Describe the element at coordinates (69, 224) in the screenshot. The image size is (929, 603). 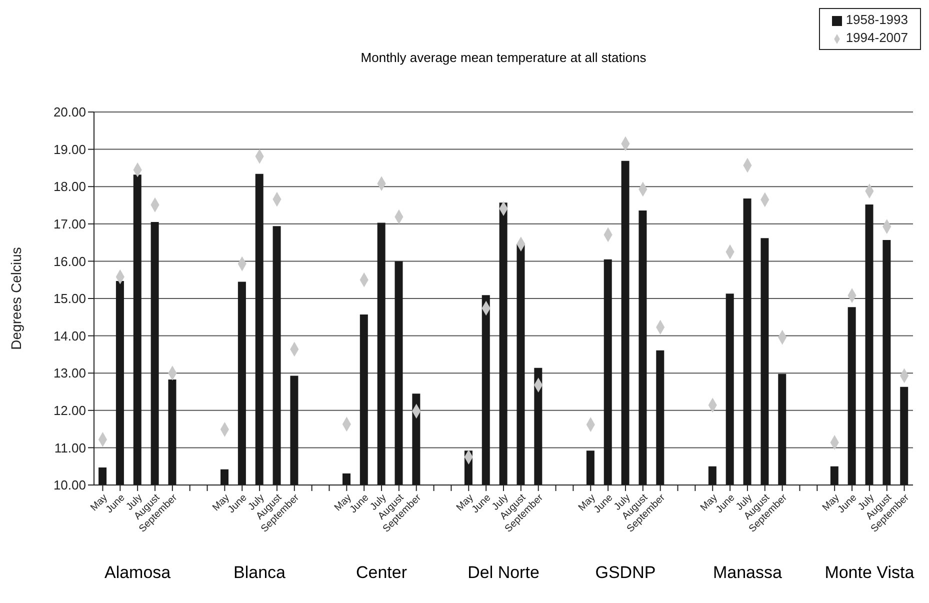
I see `y-tick-label: 17.00` at that location.